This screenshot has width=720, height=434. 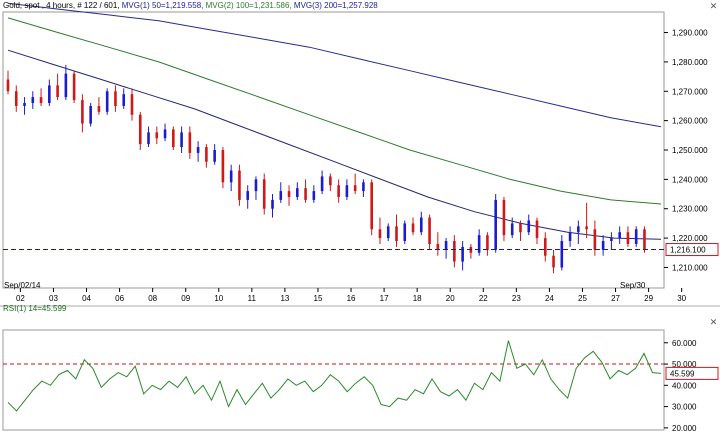 What do you see at coordinates (582, 298) in the screenshot?
I see `x-tick-label: 25` at bounding box center [582, 298].